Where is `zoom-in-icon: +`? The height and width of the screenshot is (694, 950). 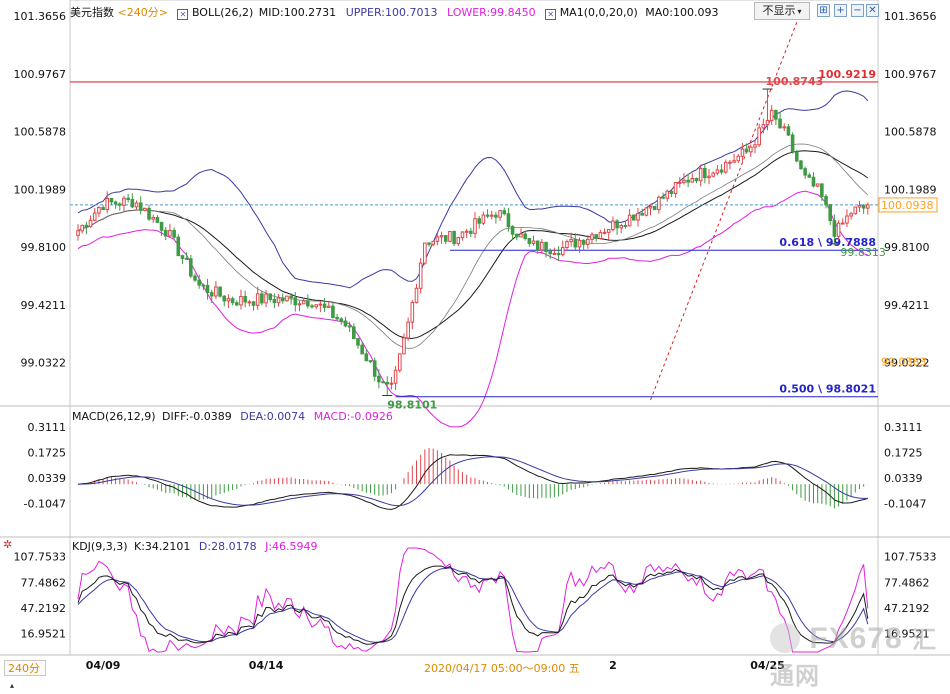
zoom-in-icon: + is located at coordinates (840, 10).